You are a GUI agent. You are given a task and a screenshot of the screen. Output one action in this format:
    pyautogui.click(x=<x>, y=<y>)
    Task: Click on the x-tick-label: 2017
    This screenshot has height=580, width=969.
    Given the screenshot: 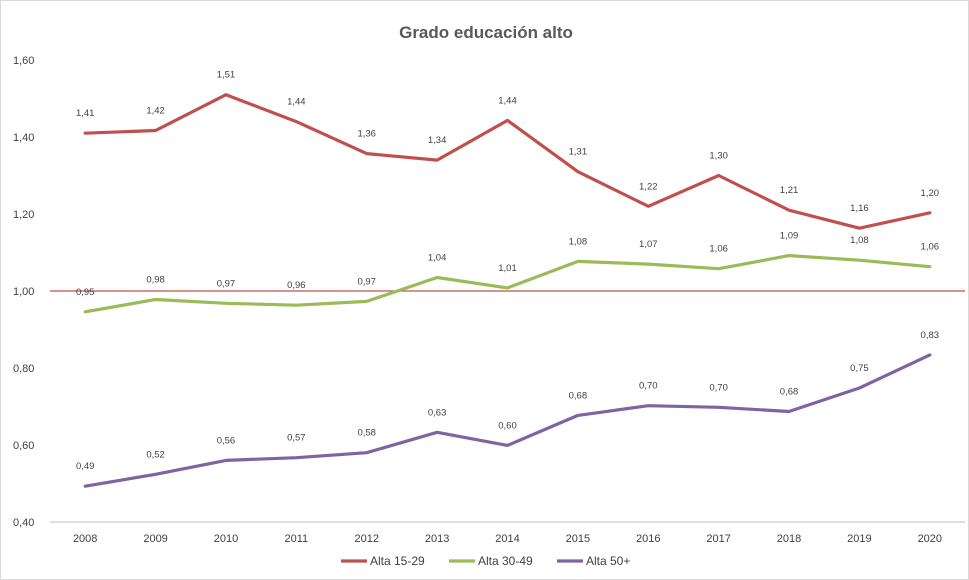 What is the action you would take?
    pyautogui.click(x=718, y=539)
    